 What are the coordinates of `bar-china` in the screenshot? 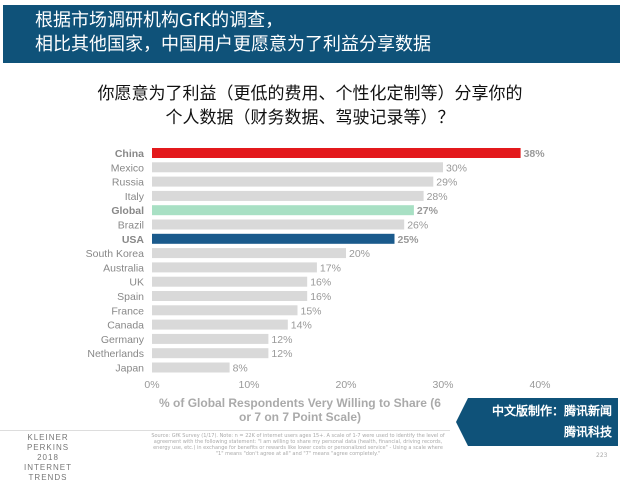 It's located at (336, 153).